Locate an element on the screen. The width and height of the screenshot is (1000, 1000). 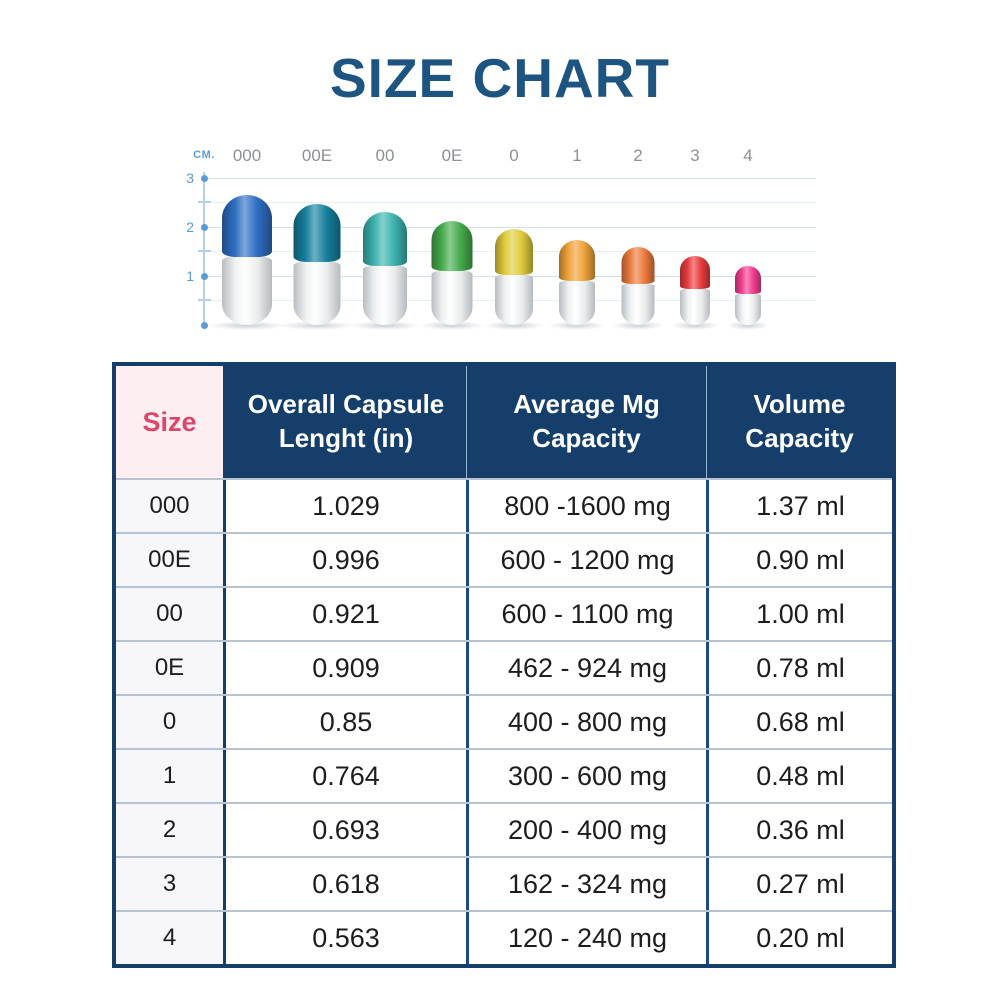
capsule-column: 00 is located at coordinates (385, 239).